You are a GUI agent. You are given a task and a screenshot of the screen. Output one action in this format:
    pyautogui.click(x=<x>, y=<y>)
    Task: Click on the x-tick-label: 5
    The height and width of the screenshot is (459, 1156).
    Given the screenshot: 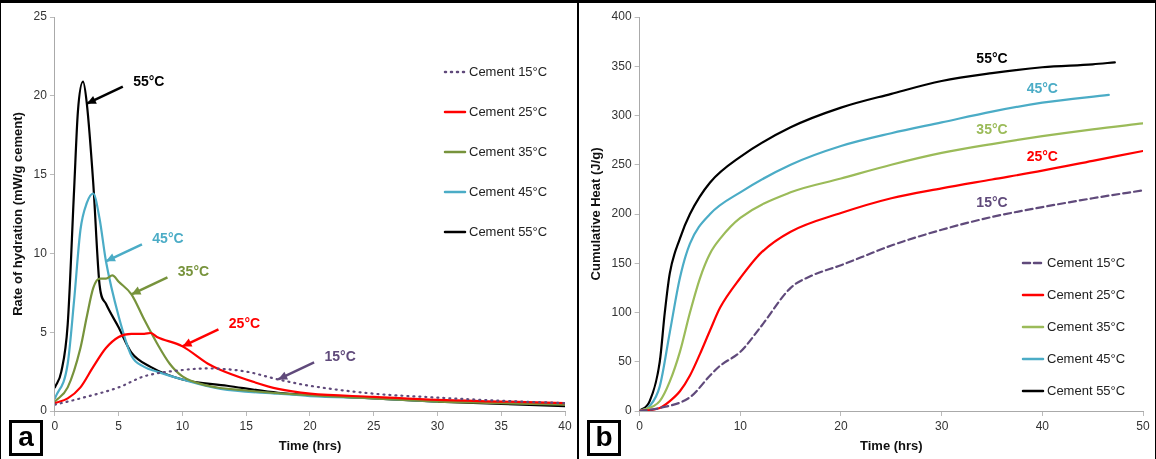 What is the action you would take?
    pyautogui.click(x=119, y=425)
    